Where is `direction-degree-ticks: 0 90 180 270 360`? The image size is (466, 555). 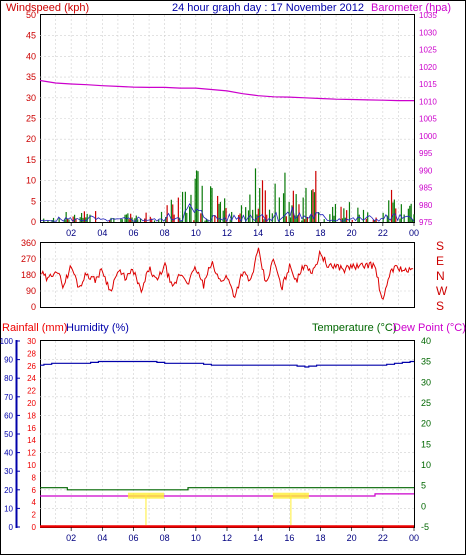 direction-degree-ticks: 0 90 180 270 360 is located at coordinates (28, 275).